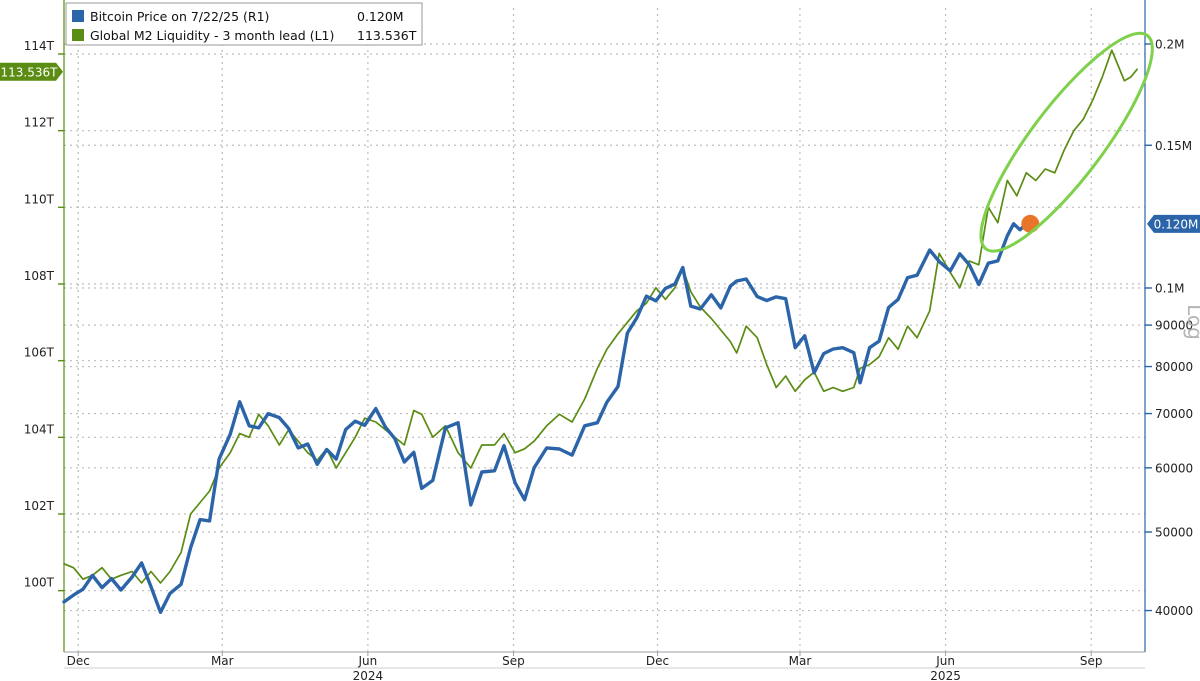 This screenshot has width=1200, height=681. What do you see at coordinates (1174, 611) in the screenshot?
I see `right-tick-label: 40000` at bounding box center [1174, 611].